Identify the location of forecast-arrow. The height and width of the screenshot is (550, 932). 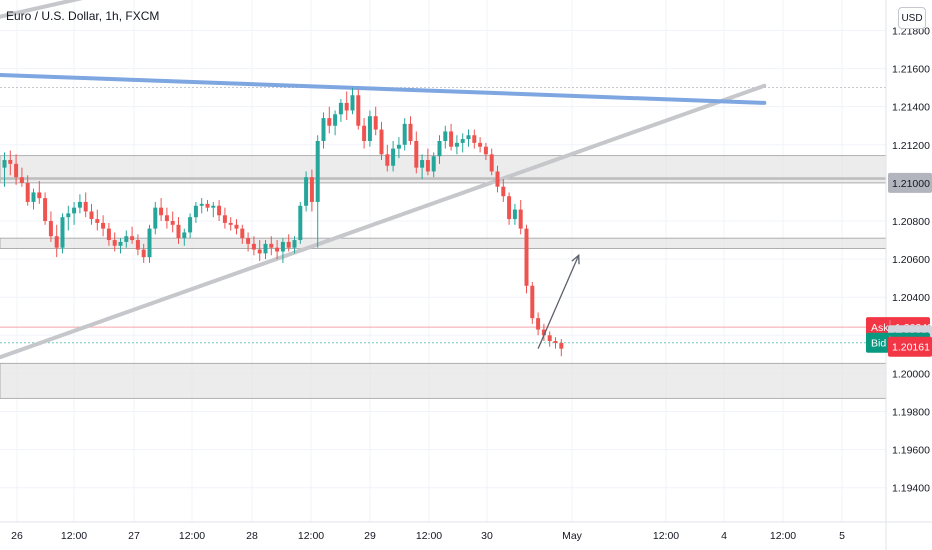
(558, 302).